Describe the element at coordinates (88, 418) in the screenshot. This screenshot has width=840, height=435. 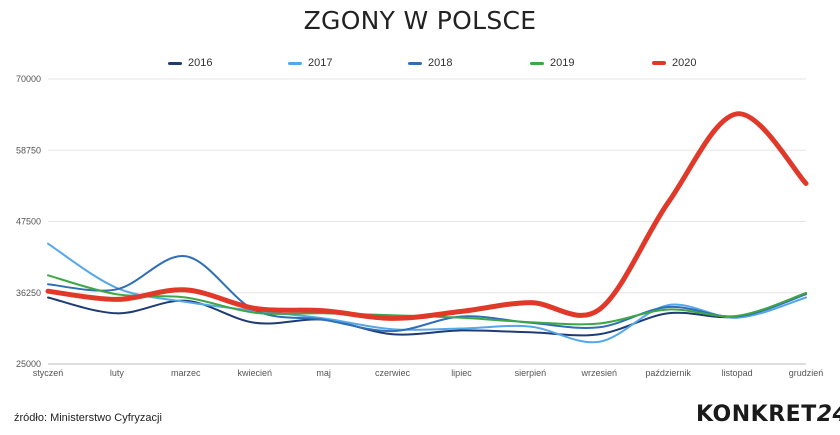
I see `source-note: źródło: Ministerstwo Cyfryzacji` at that location.